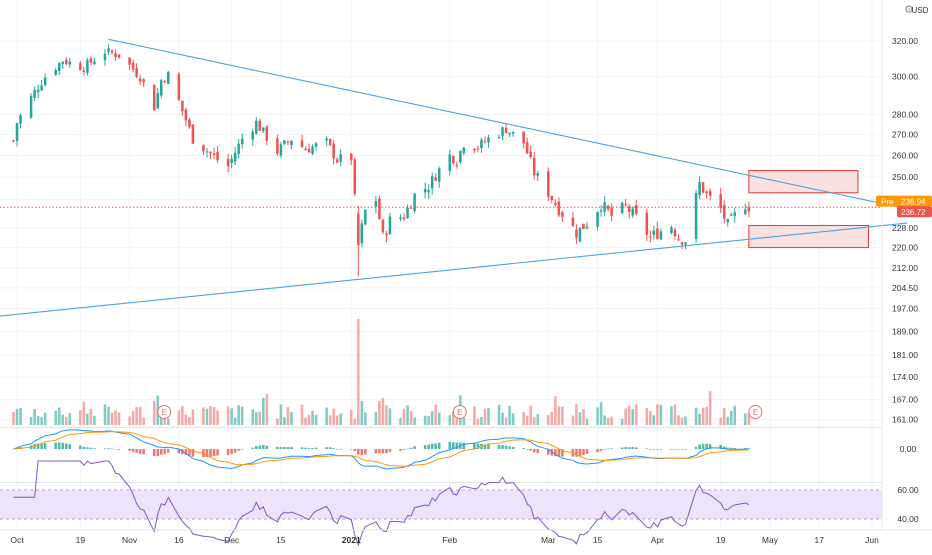 This screenshot has width=932, height=555. I want to click on price-zone, so click(803, 182).